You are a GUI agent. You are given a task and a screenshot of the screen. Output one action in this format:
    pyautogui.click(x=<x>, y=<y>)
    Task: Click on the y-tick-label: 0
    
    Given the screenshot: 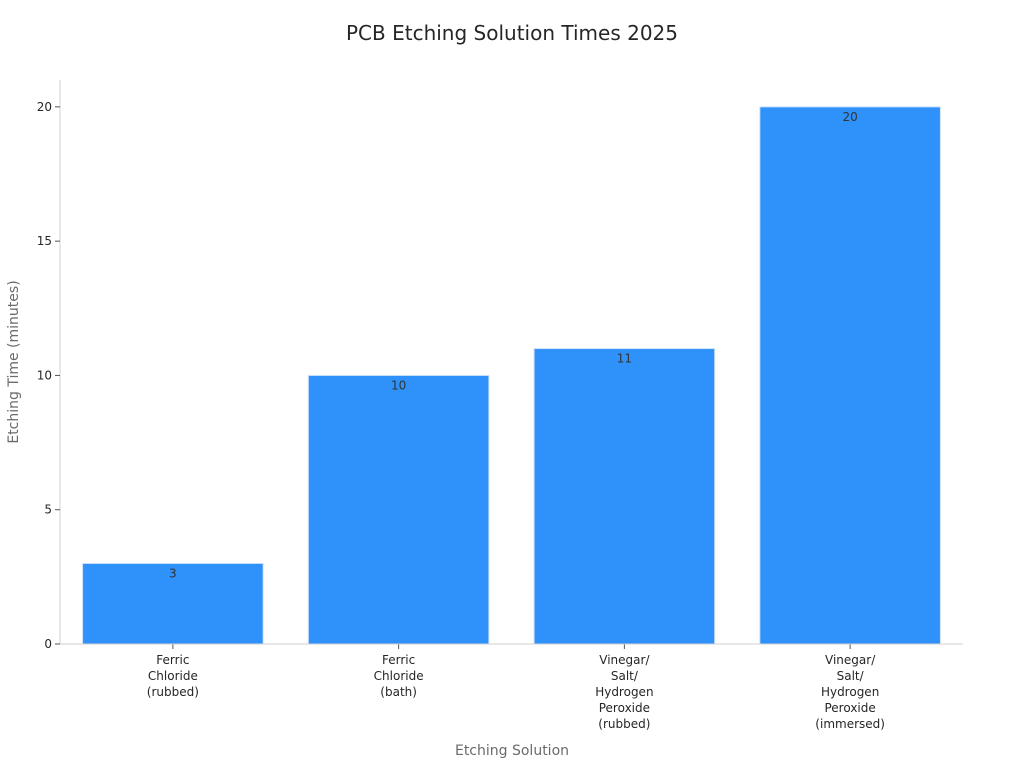 What is the action you would take?
    pyautogui.click(x=48, y=644)
    